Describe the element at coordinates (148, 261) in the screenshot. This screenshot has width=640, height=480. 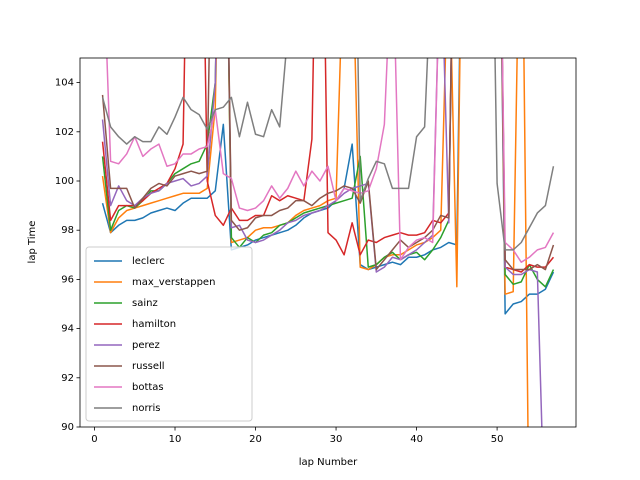
I see `legend-label: leclerc` at that location.